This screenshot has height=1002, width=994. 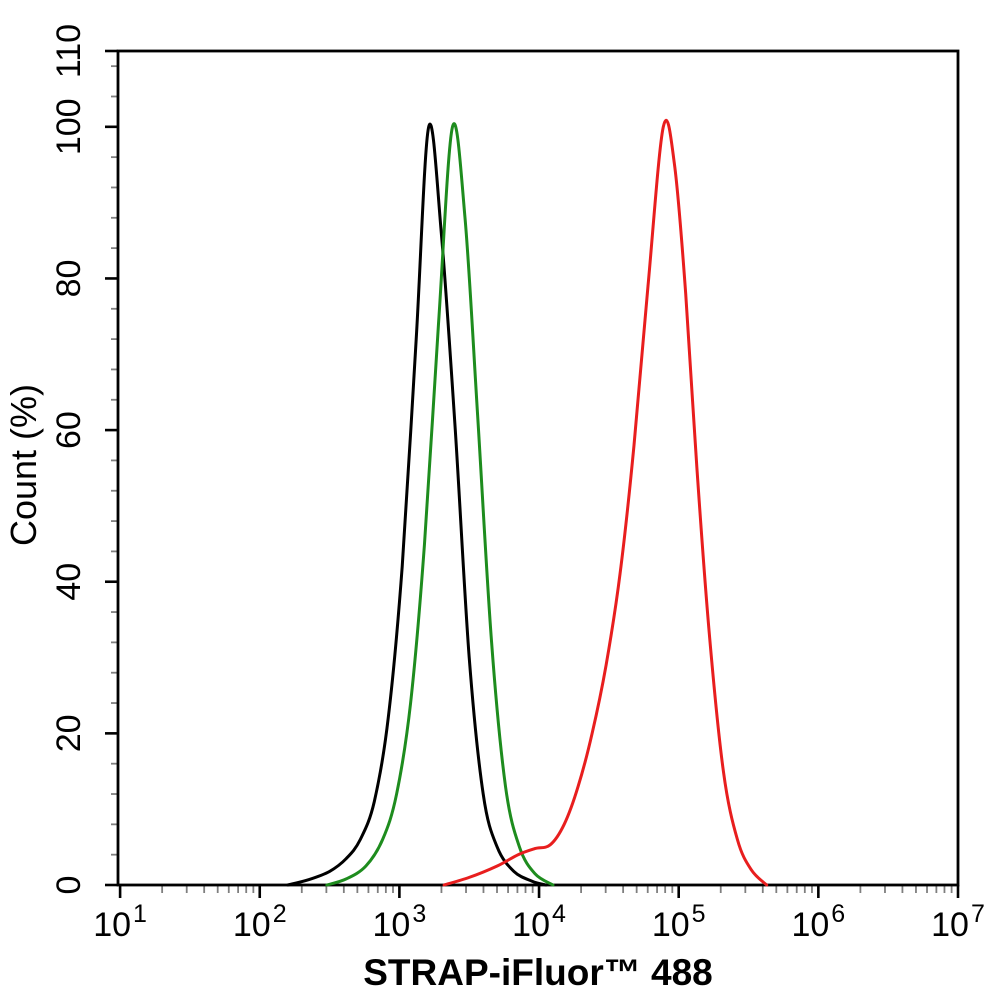 I want to click on y-tick-label-110: 110, so click(x=69, y=51).